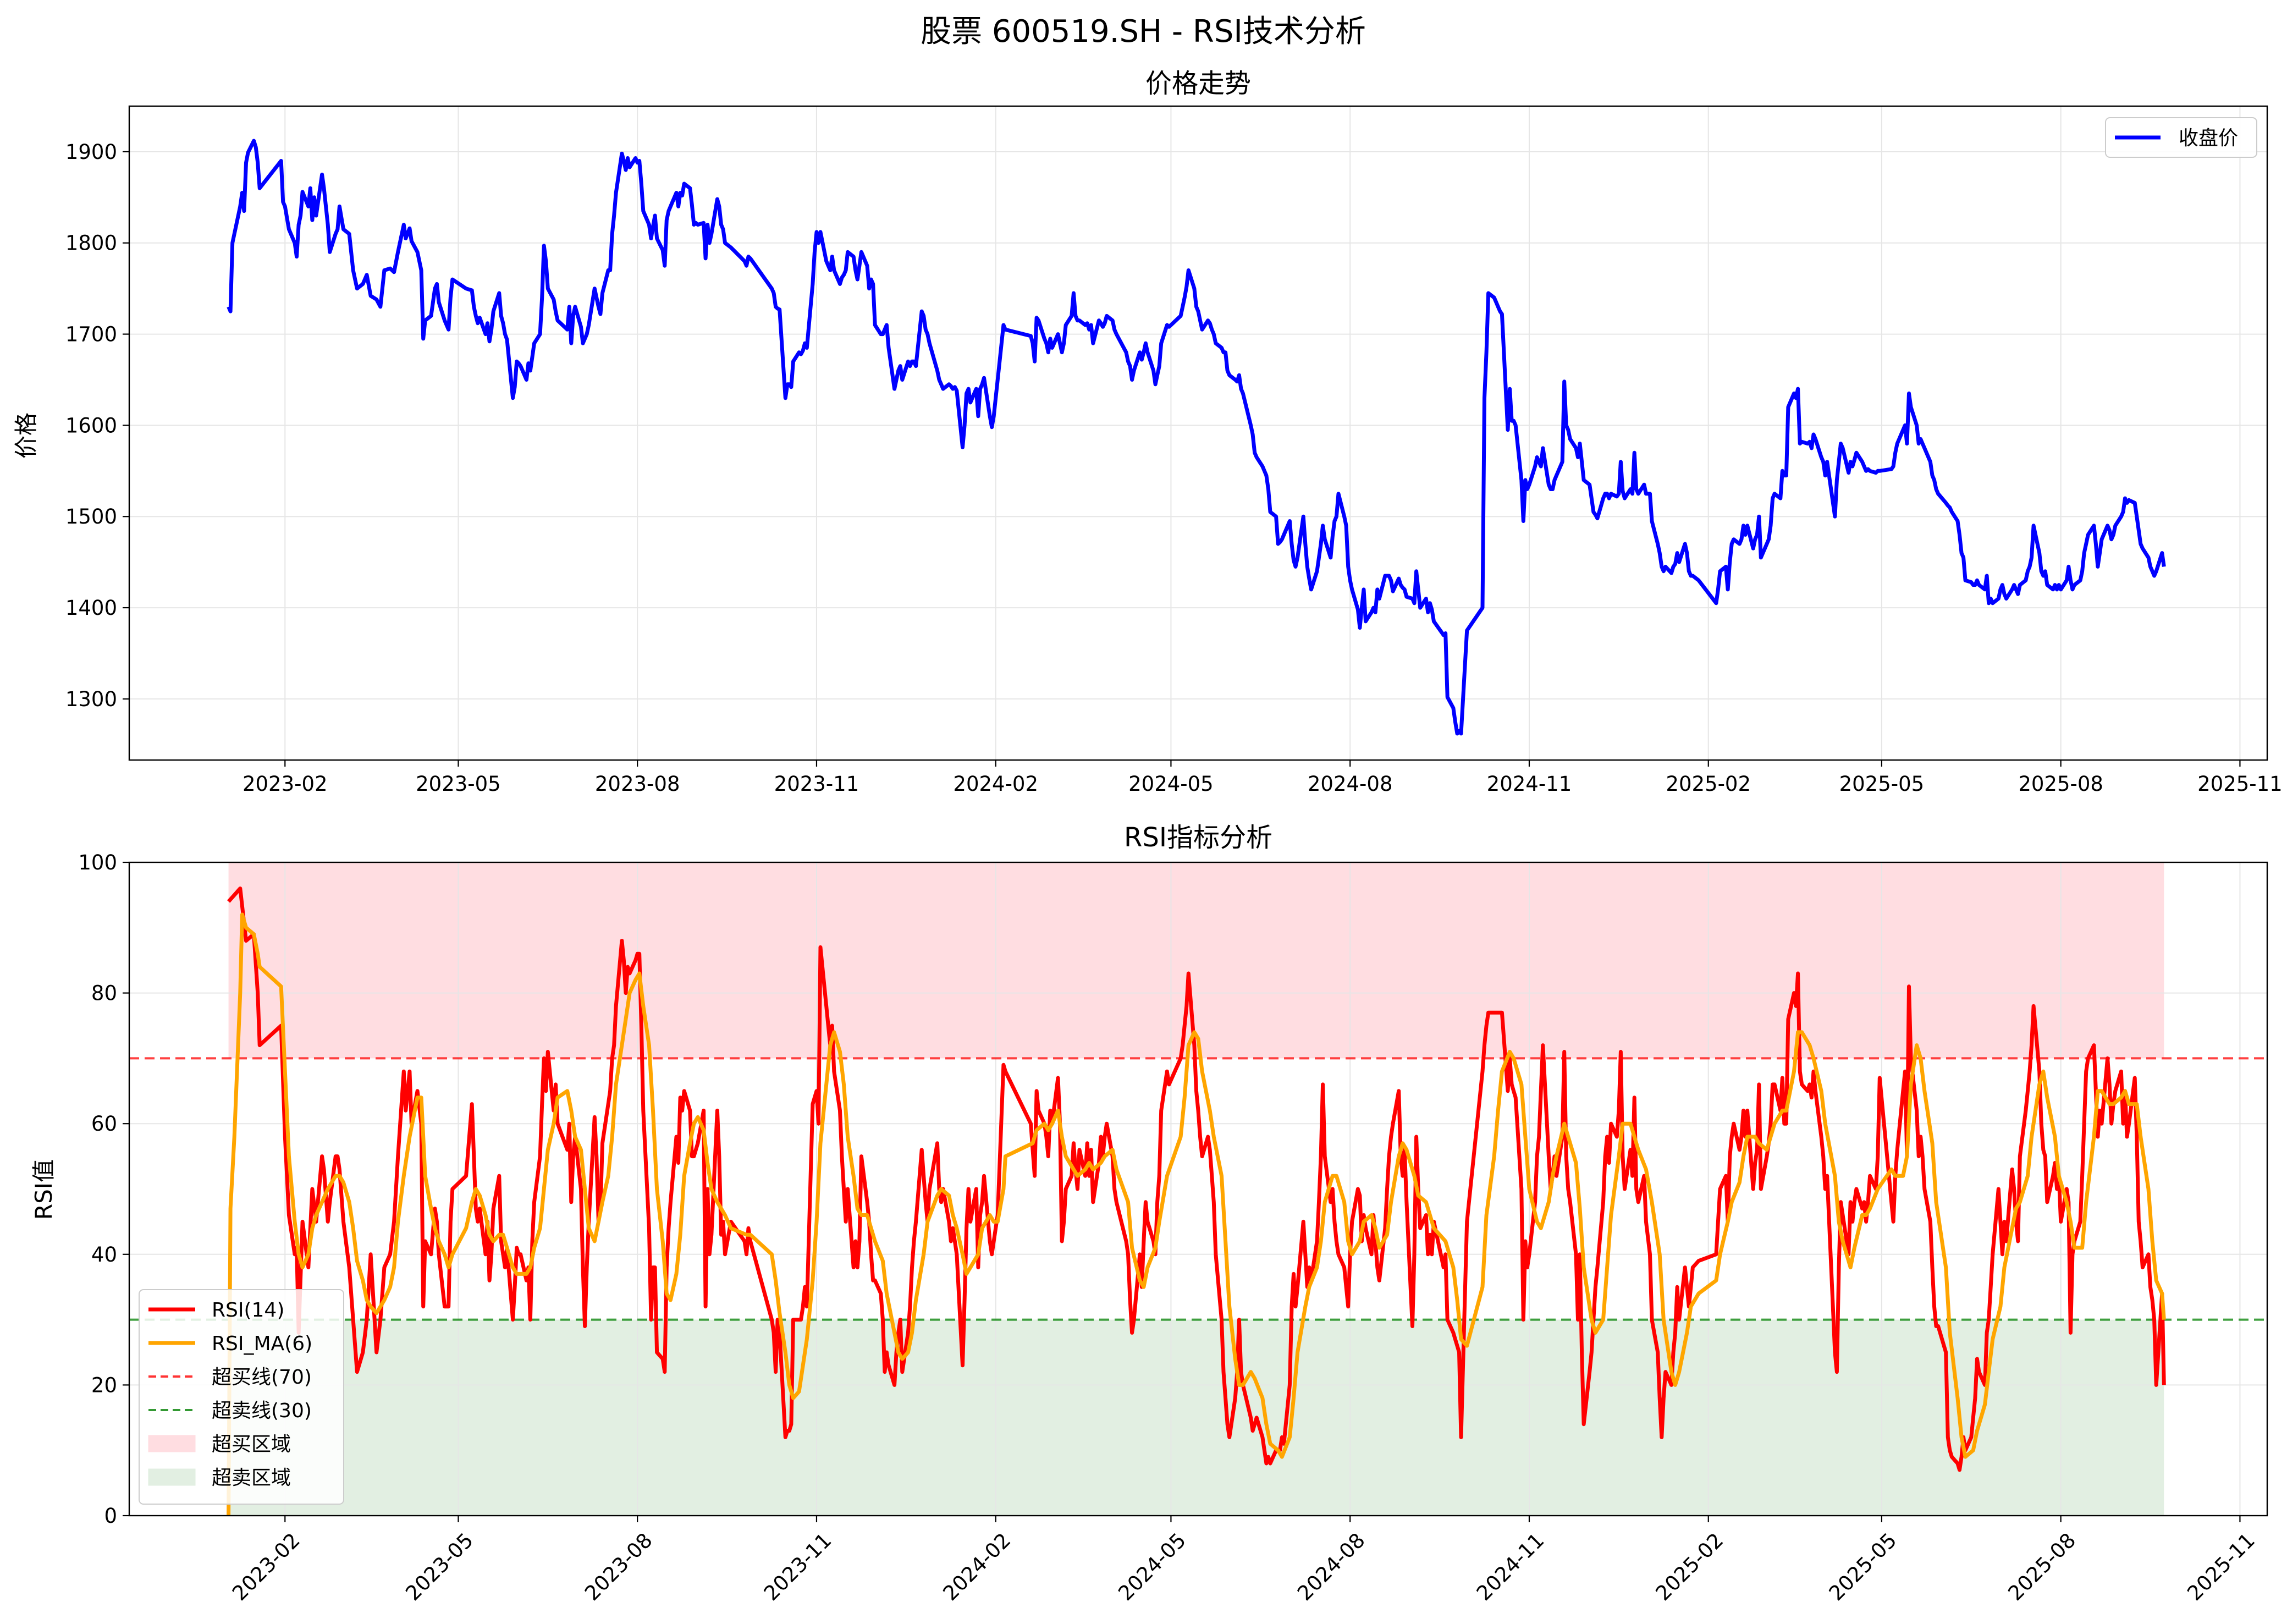  What do you see at coordinates (1529, 784) in the screenshot?
I see `price-x-tick-label: 2024-11` at bounding box center [1529, 784].